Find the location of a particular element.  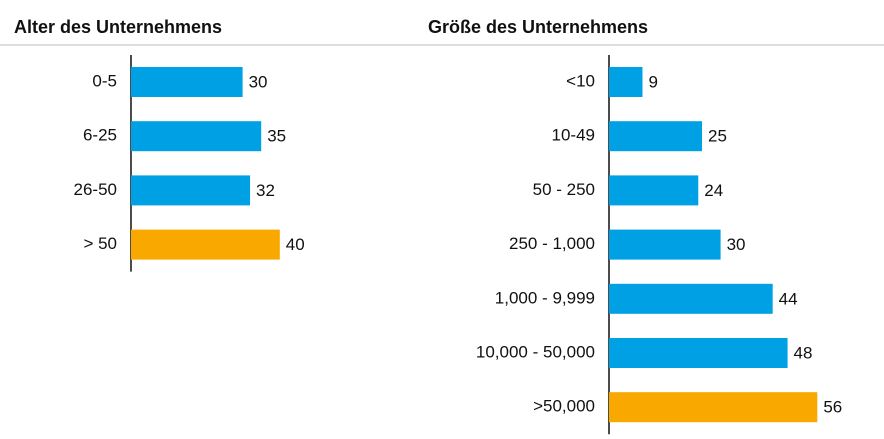

category-label: 6-25 is located at coordinates (100, 135).